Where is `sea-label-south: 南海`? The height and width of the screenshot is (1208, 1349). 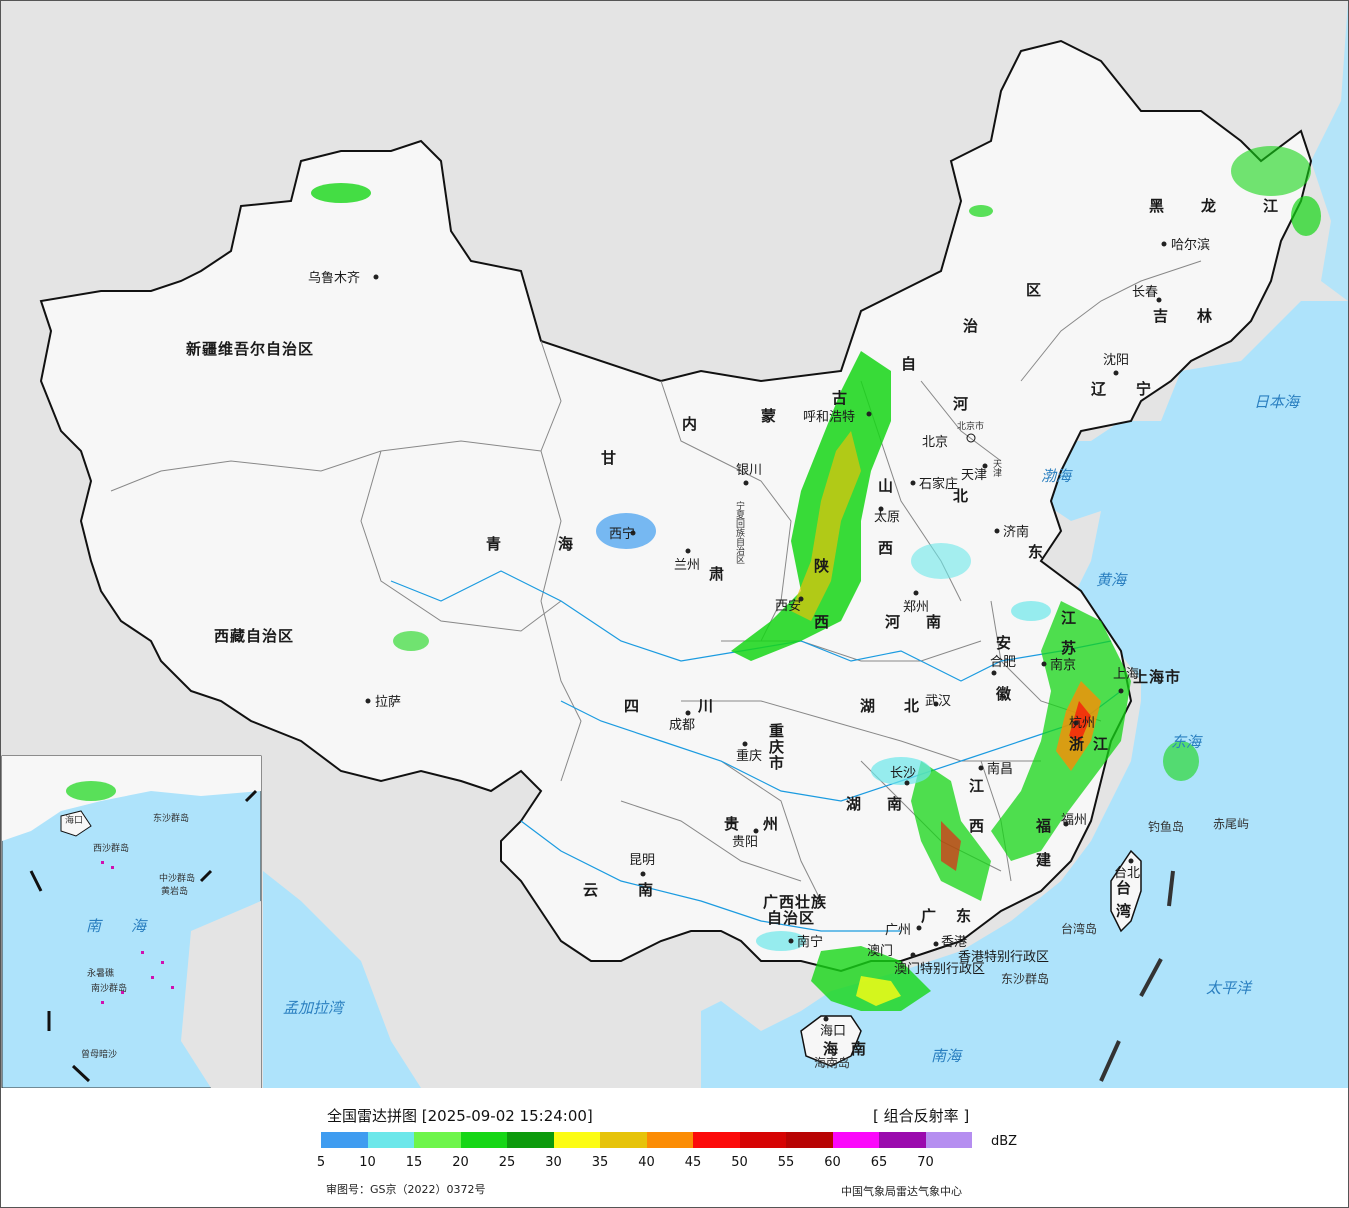 sea-label-south: 南海 is located at coordinates (947, 1056).